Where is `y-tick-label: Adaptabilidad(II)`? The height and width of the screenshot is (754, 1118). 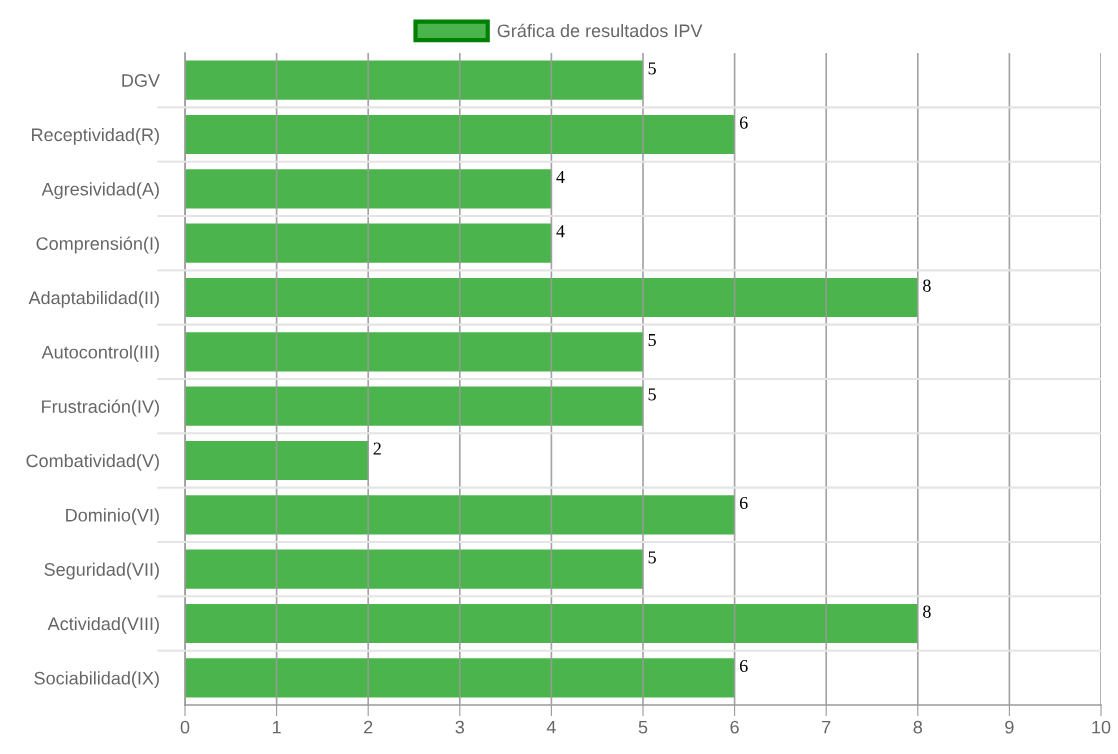
y-tick-label: Adaptabilidad(II) is located at coordinates (93, 299).